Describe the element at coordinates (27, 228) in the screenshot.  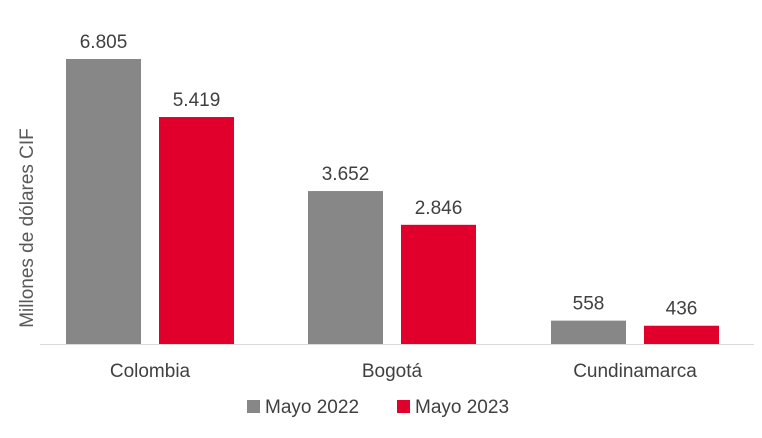
I see `y-axis-label: Millones de dólares CIF` at that location.